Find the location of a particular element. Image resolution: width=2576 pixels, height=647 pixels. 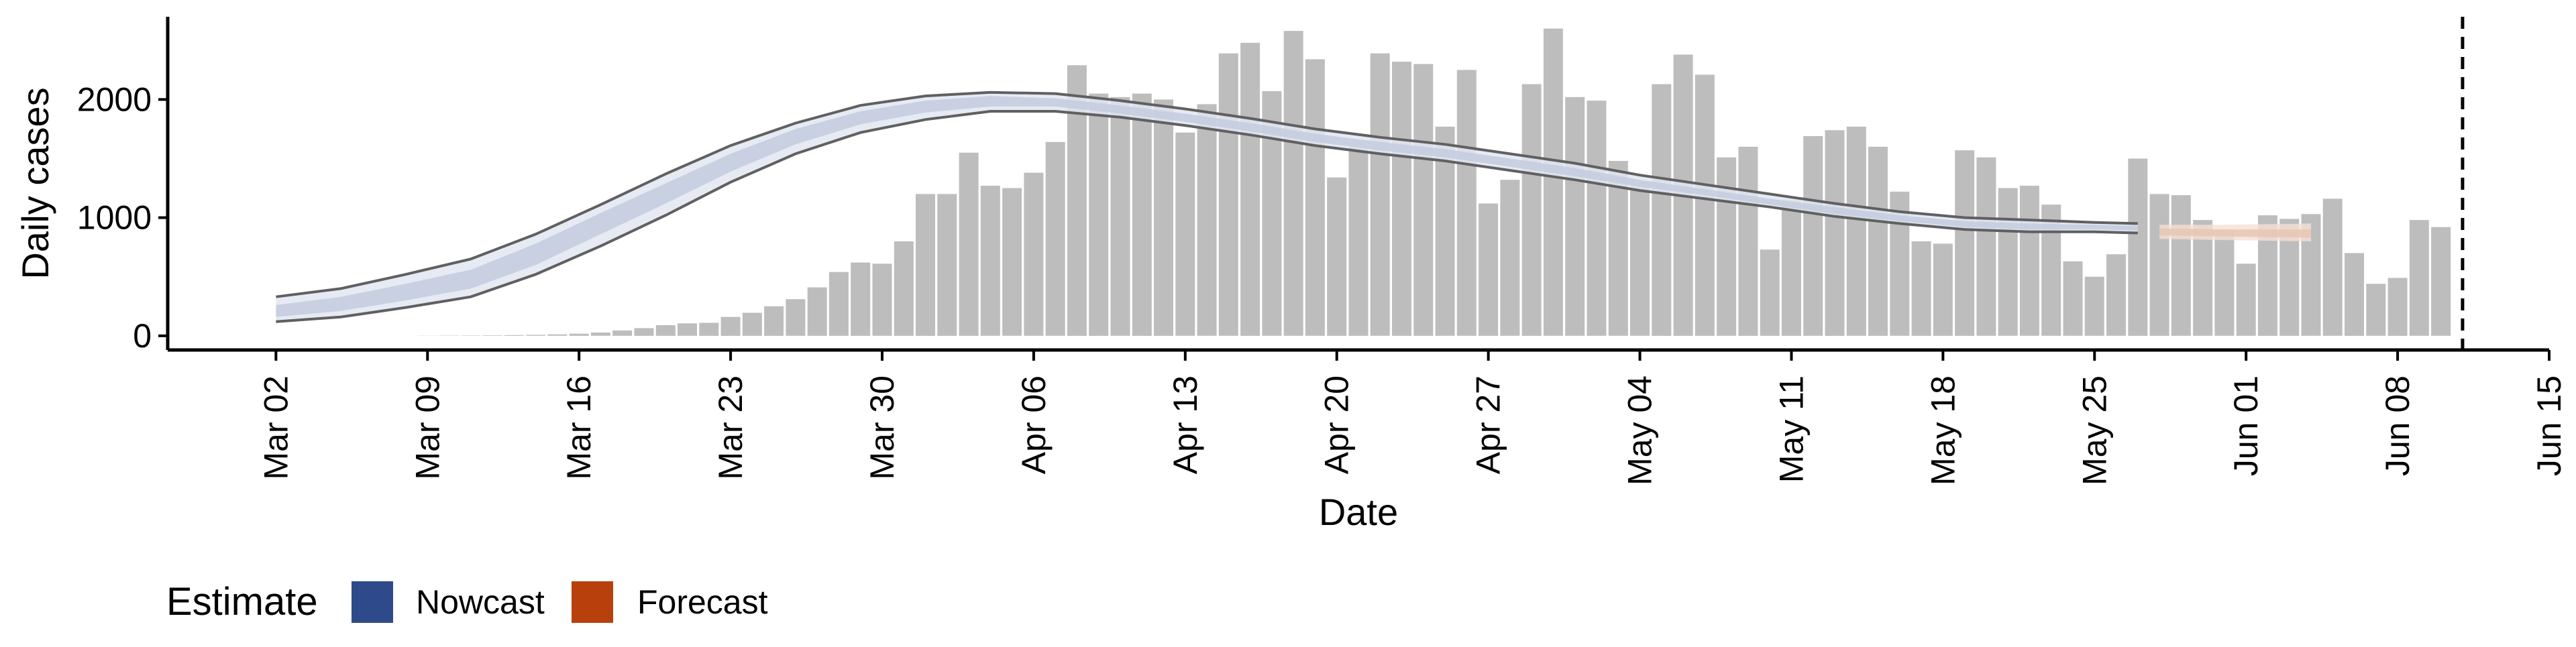

legend: Estimate Nowcast Forecast is located at coordinates (467, 602).